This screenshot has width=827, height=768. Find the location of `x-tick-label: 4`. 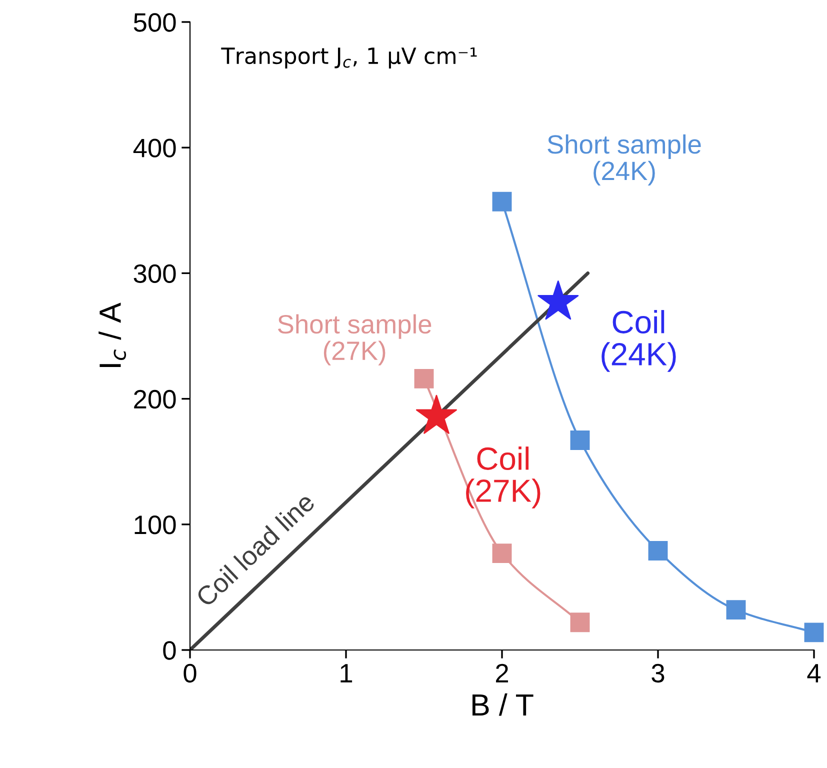

x-tick-label: 4 is located at coordinates (814, 673).